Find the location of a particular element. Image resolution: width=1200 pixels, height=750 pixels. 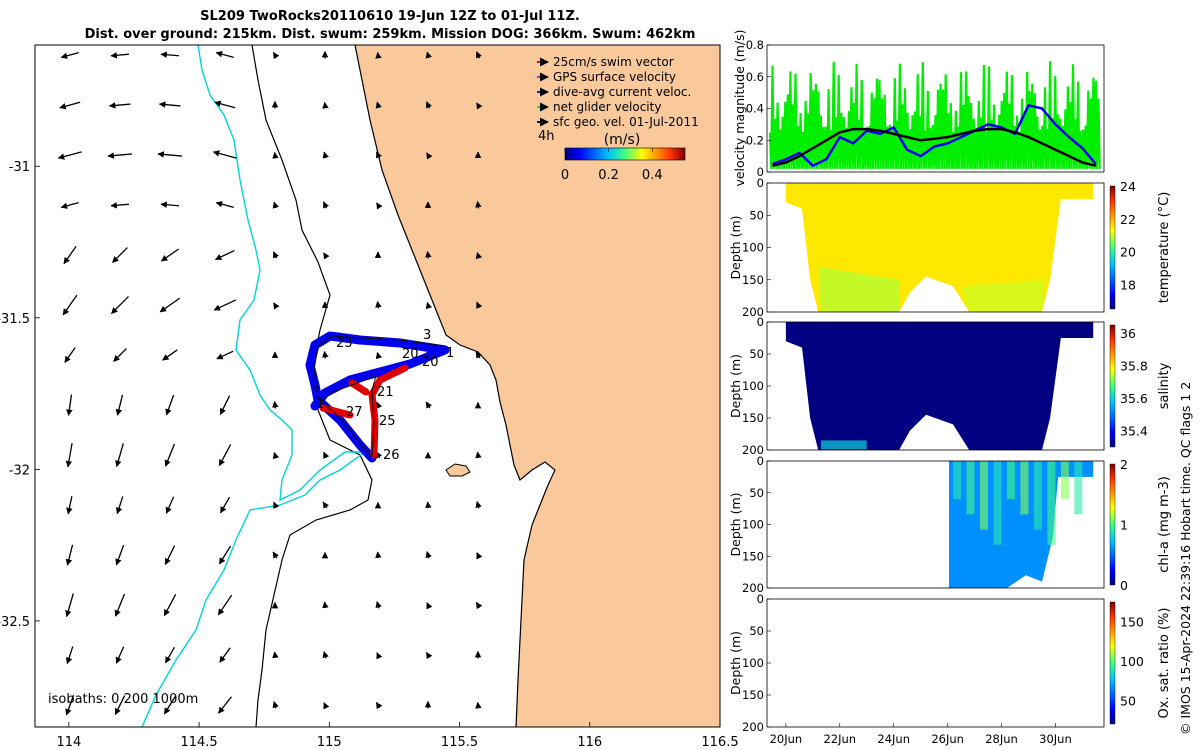

map-y-tick-label: -31 is located at coordinates (19, 167).